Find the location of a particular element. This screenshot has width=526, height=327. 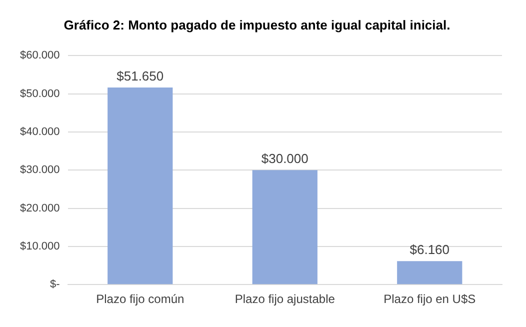

data-label: $6.160 is located at coordinates (430, 250).